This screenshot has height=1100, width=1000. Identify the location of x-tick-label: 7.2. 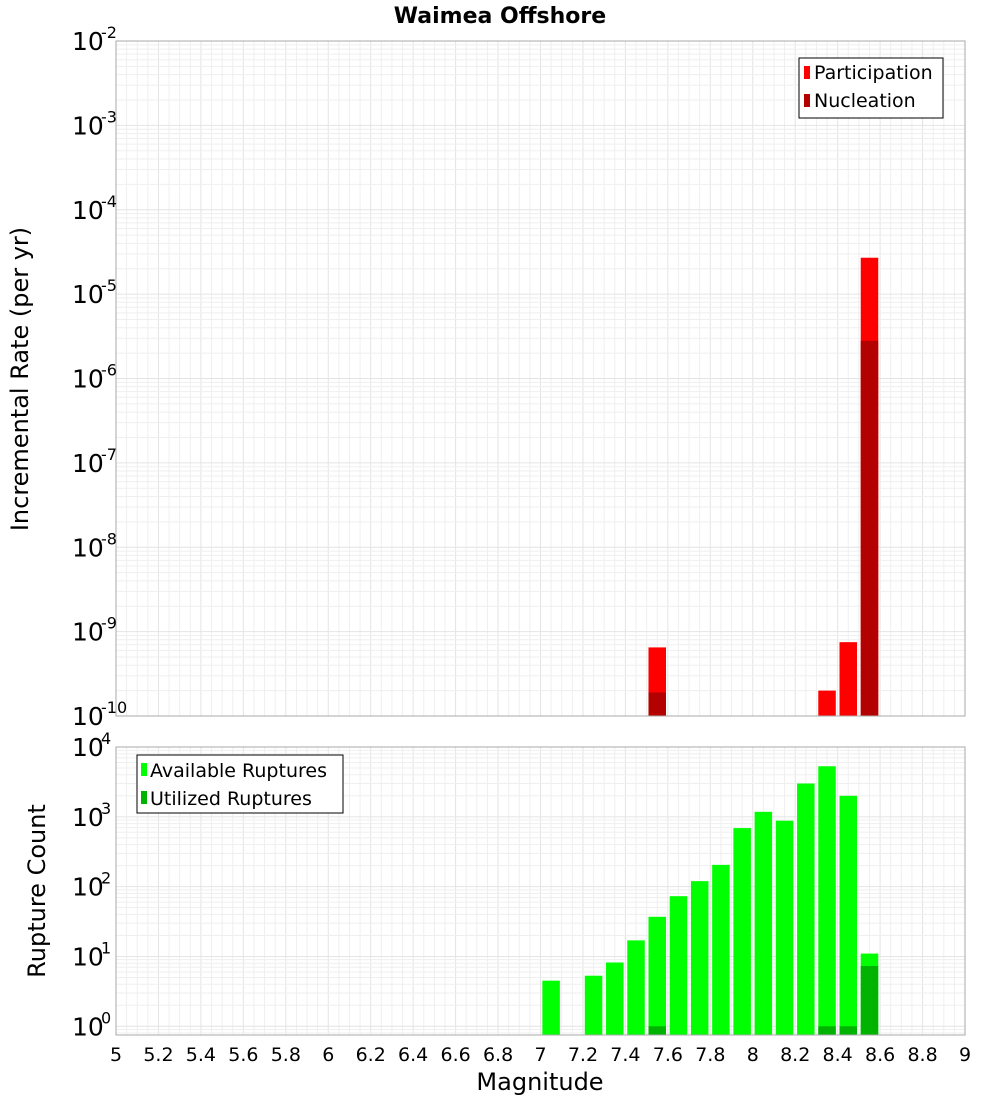
(583, 1055).